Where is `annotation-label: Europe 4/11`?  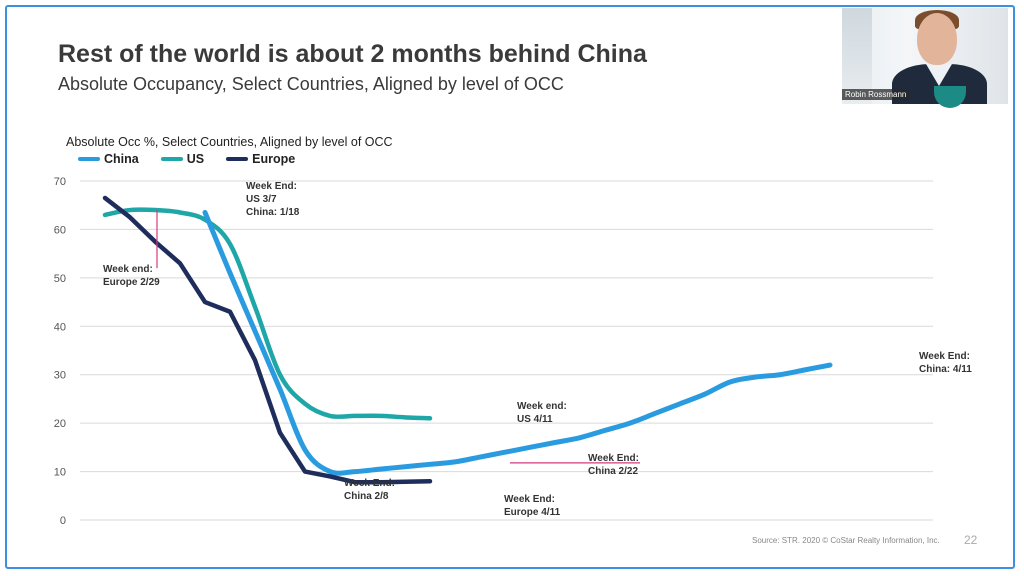
annotation-label: Europe 4/11 is located at coordinates (532, 512).